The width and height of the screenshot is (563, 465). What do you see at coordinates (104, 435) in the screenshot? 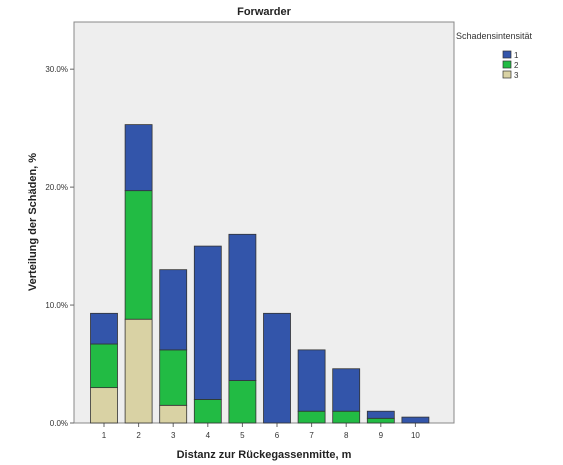
I see `x-tick-label: 1` at bounding box center [104, 435].